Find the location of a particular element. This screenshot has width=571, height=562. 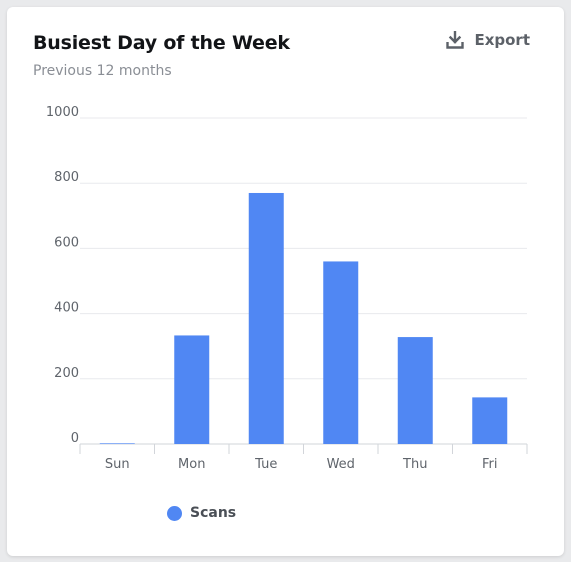

export-label: Export is located at coordinates (502, 40).